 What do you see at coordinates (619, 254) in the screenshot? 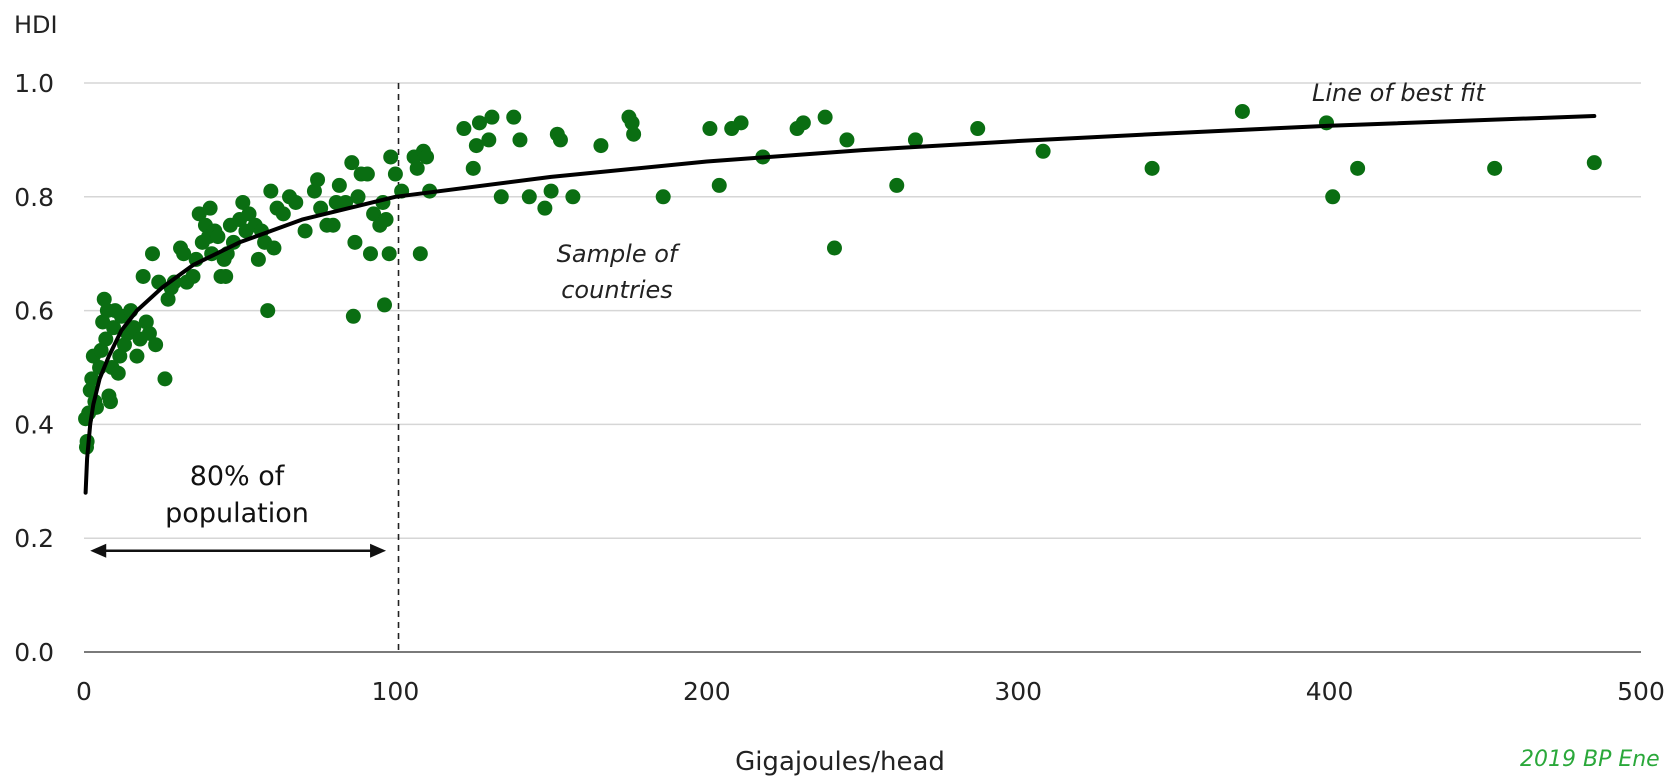
I see `sample-label-line1: Sample of` at bounding box center [619, 254].